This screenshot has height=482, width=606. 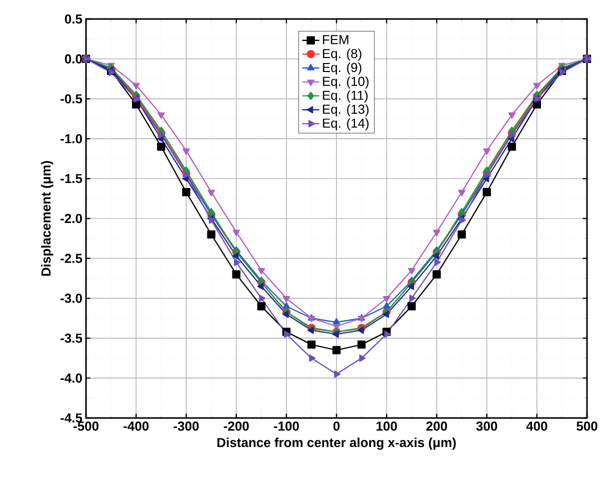 I want to click on legend-label: Eq. (8), so click(x=342, y=54).